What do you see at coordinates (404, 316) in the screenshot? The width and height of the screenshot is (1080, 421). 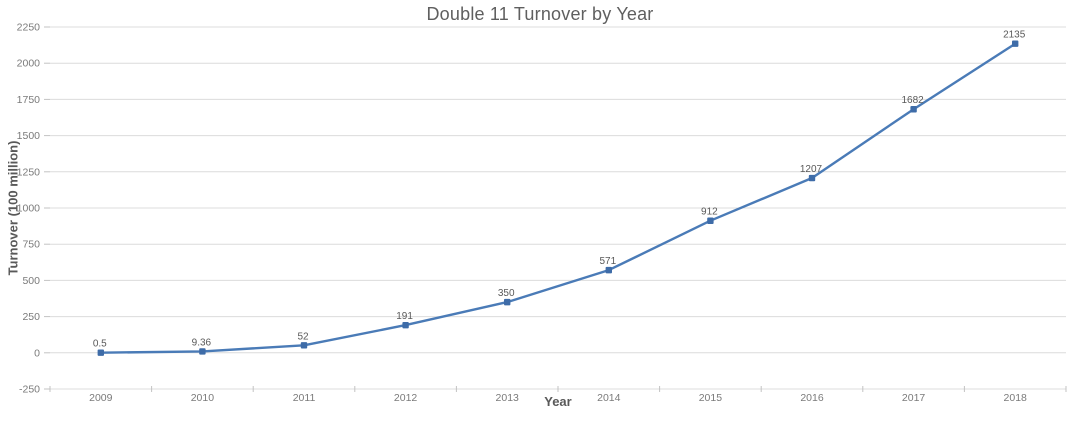 I see `data-point-label: 191` at bounding box center [404, 316].